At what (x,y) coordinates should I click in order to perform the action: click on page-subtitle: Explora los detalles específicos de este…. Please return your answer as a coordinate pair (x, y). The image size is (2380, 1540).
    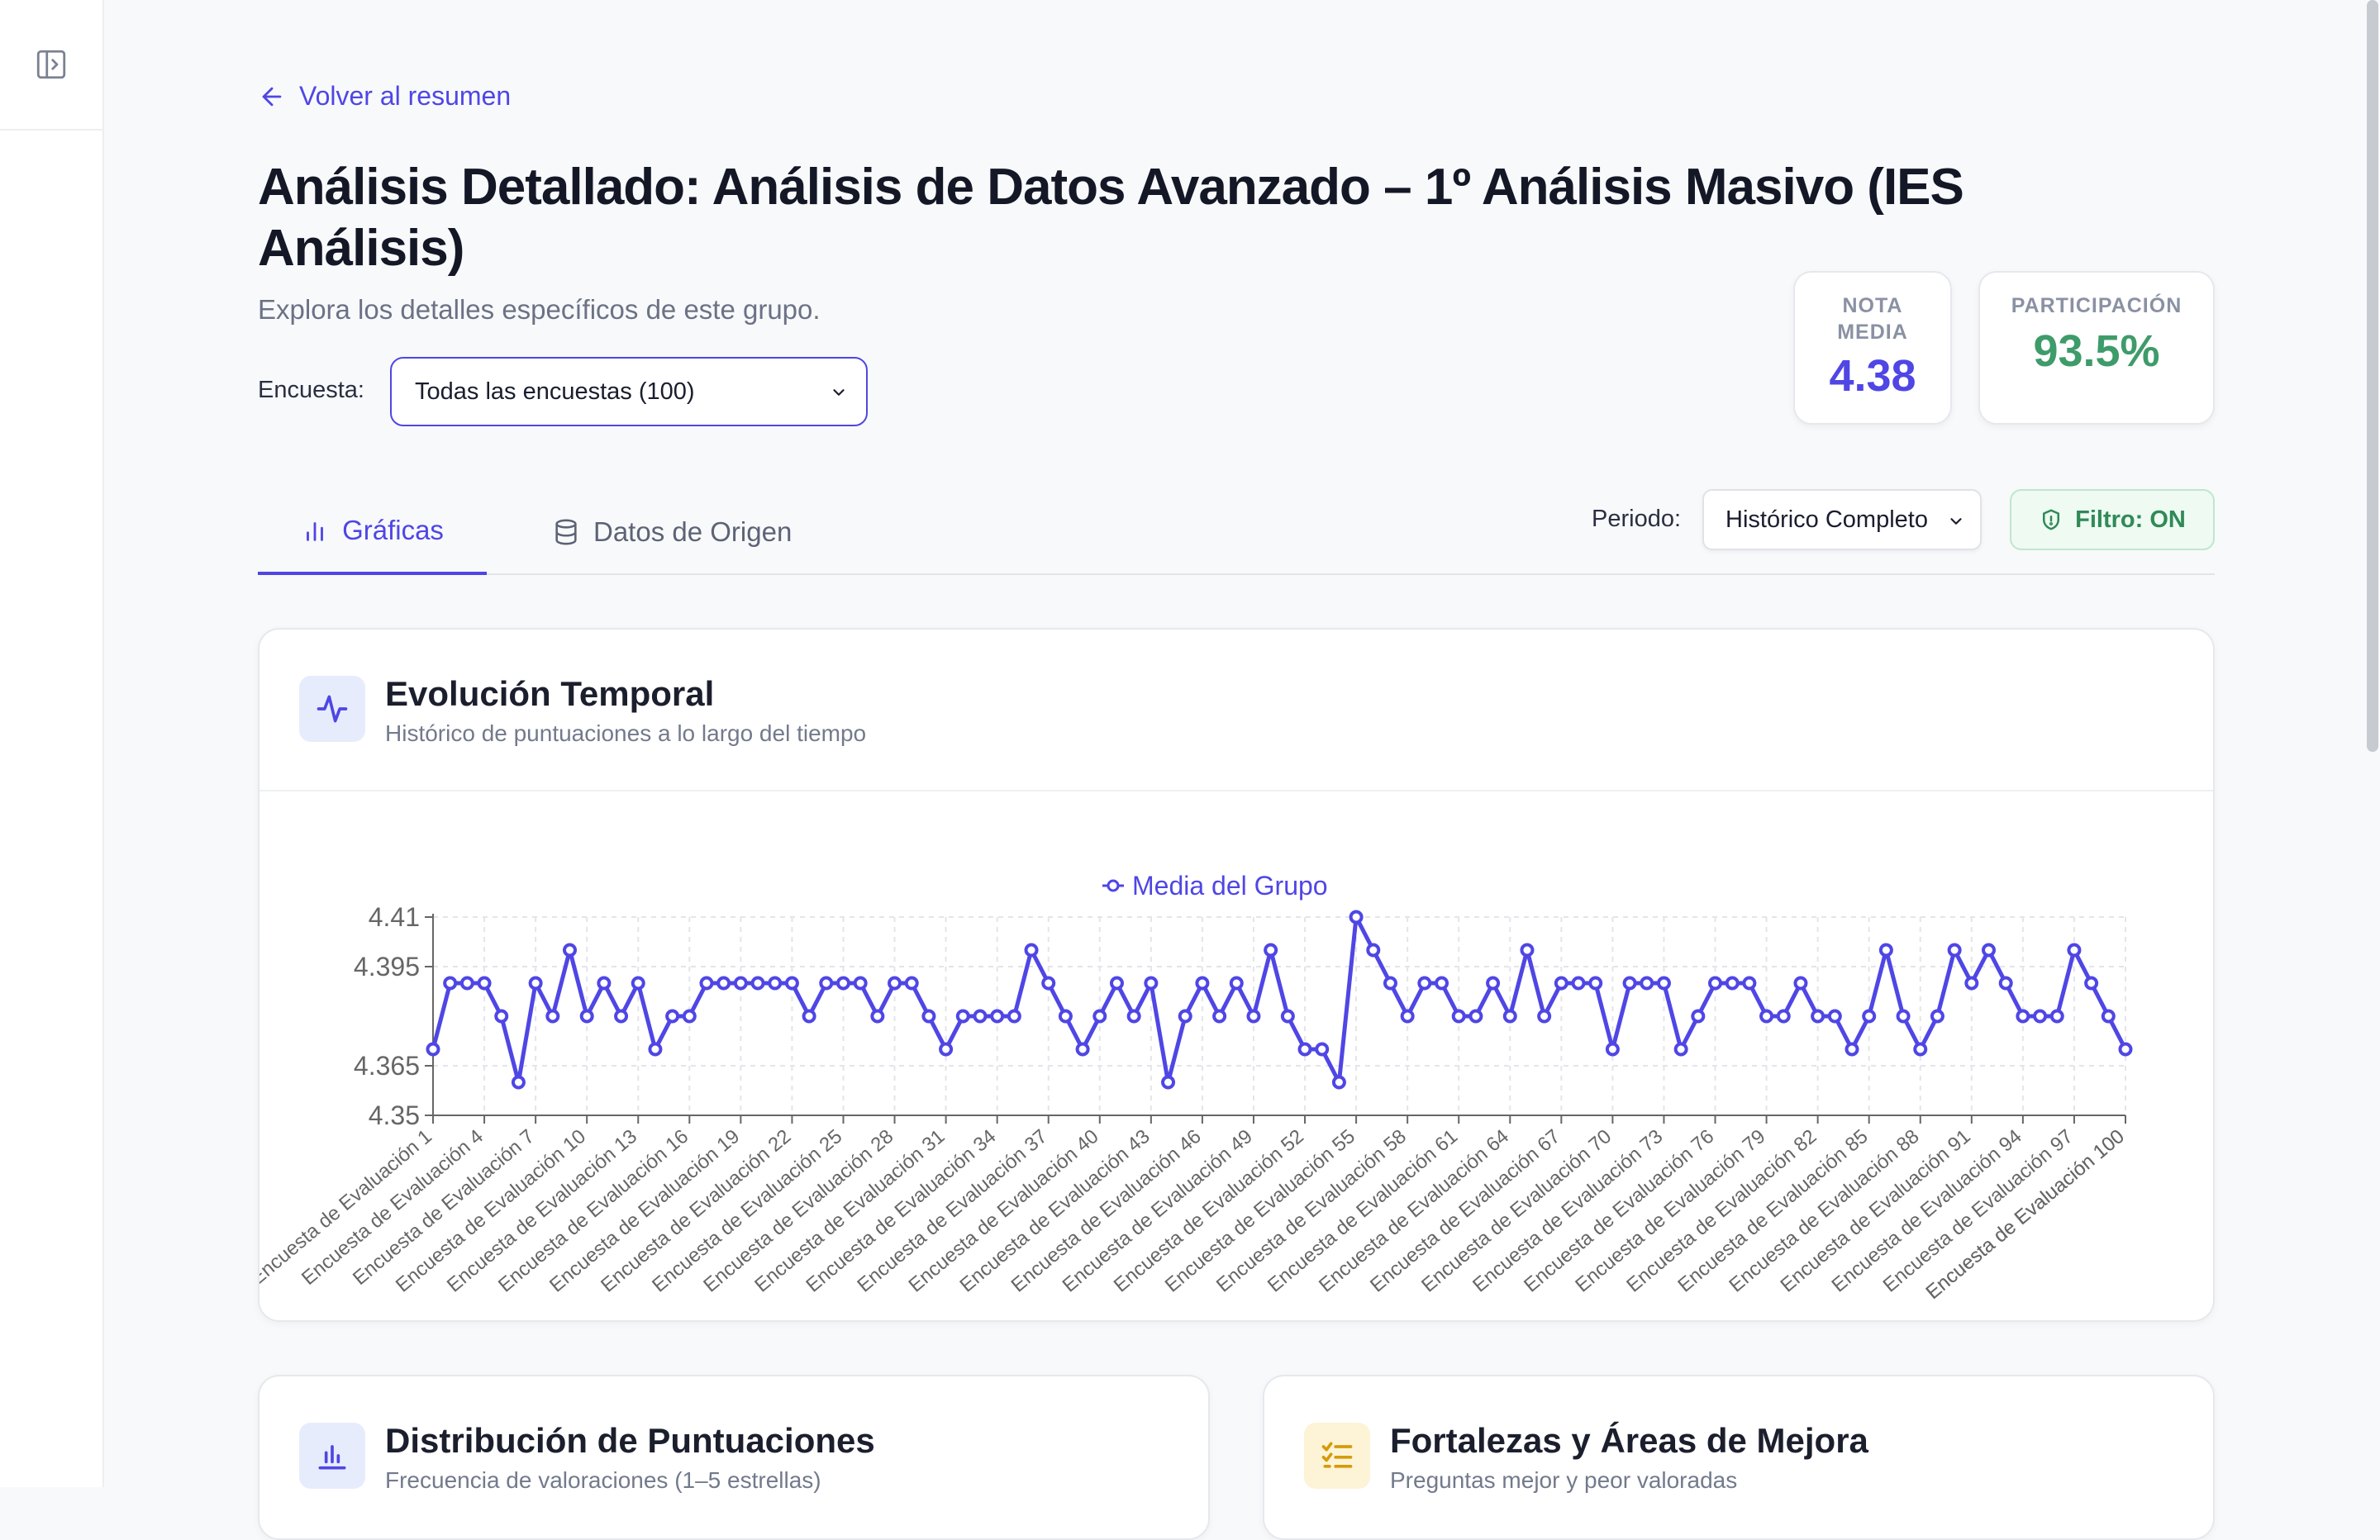
    Looking at the image, I should click on (539, 309).